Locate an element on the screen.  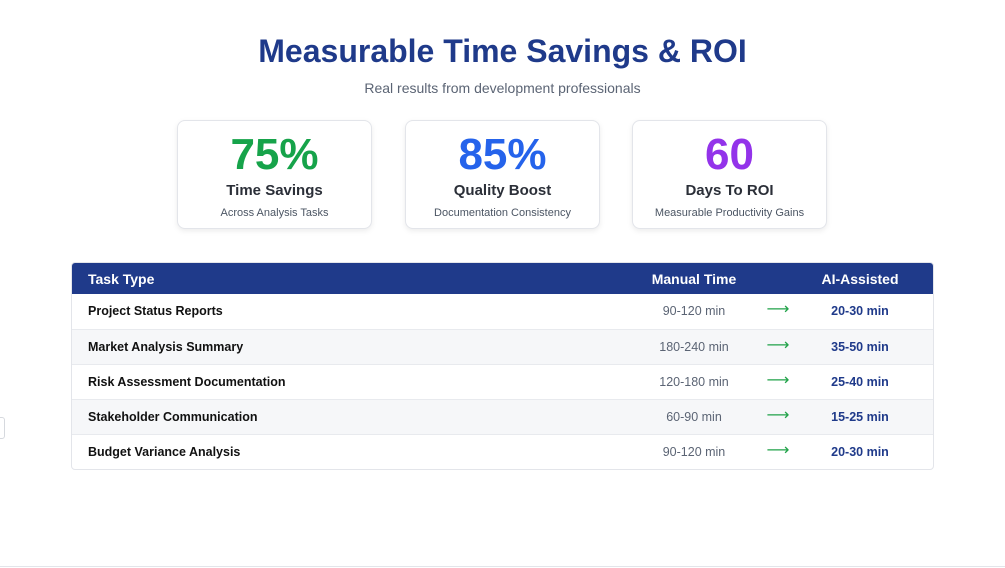
header-manual-time: Manual Time is located at coordinates (694, 279).